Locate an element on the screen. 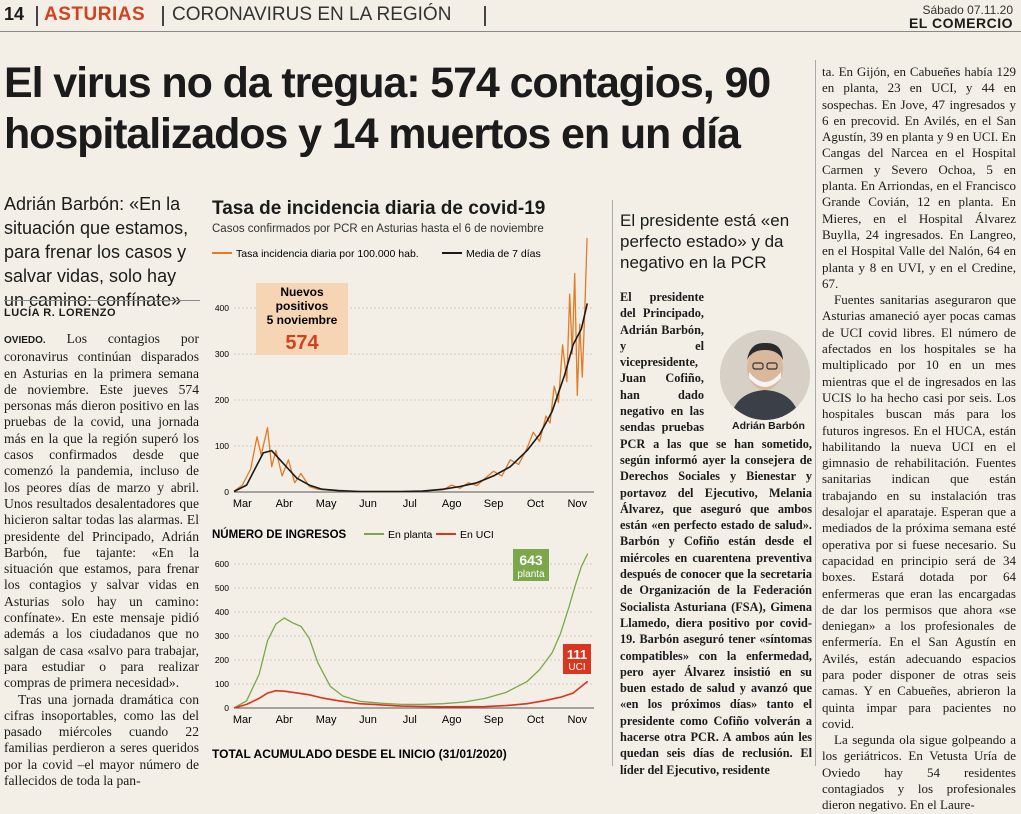 This screenshot has height=814, width=1021. header-rule is located at coordinates (510, 31).